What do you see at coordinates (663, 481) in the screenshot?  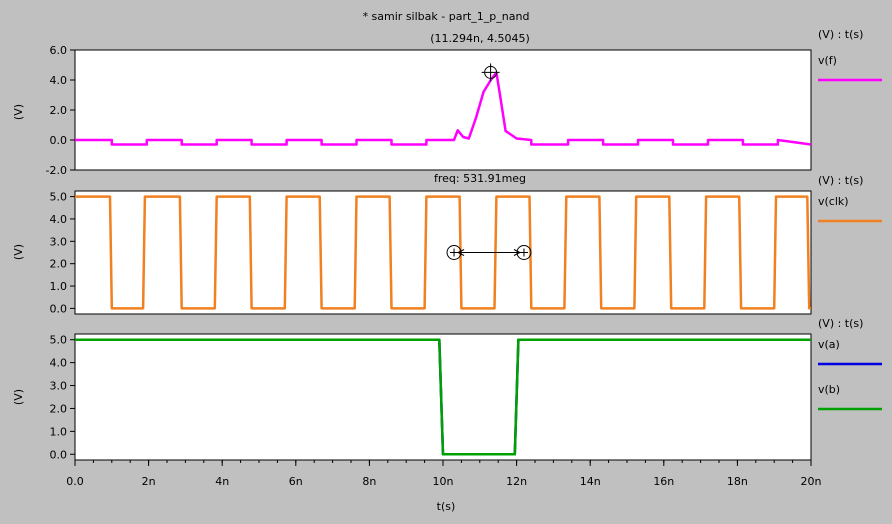 I see `x-tick-label: 16n` at bounding box center [663, 481].